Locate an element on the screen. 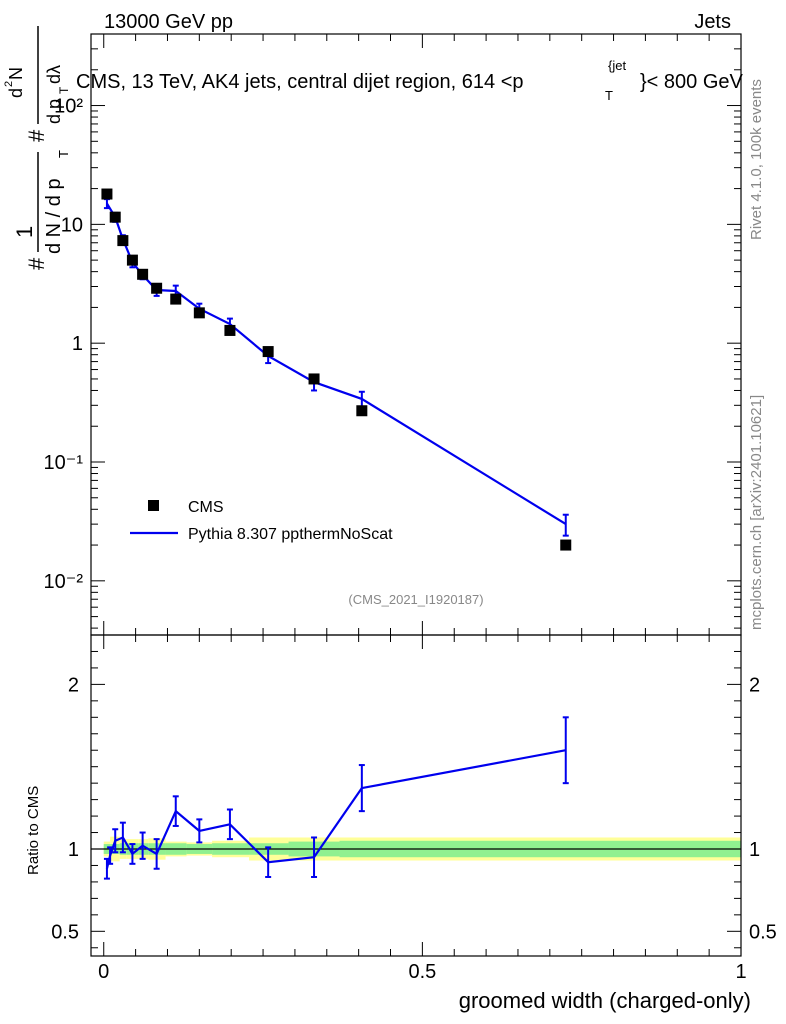 The image size is (786, 1024). main-ytick-label: 10 is located at coordinates (72, 225).